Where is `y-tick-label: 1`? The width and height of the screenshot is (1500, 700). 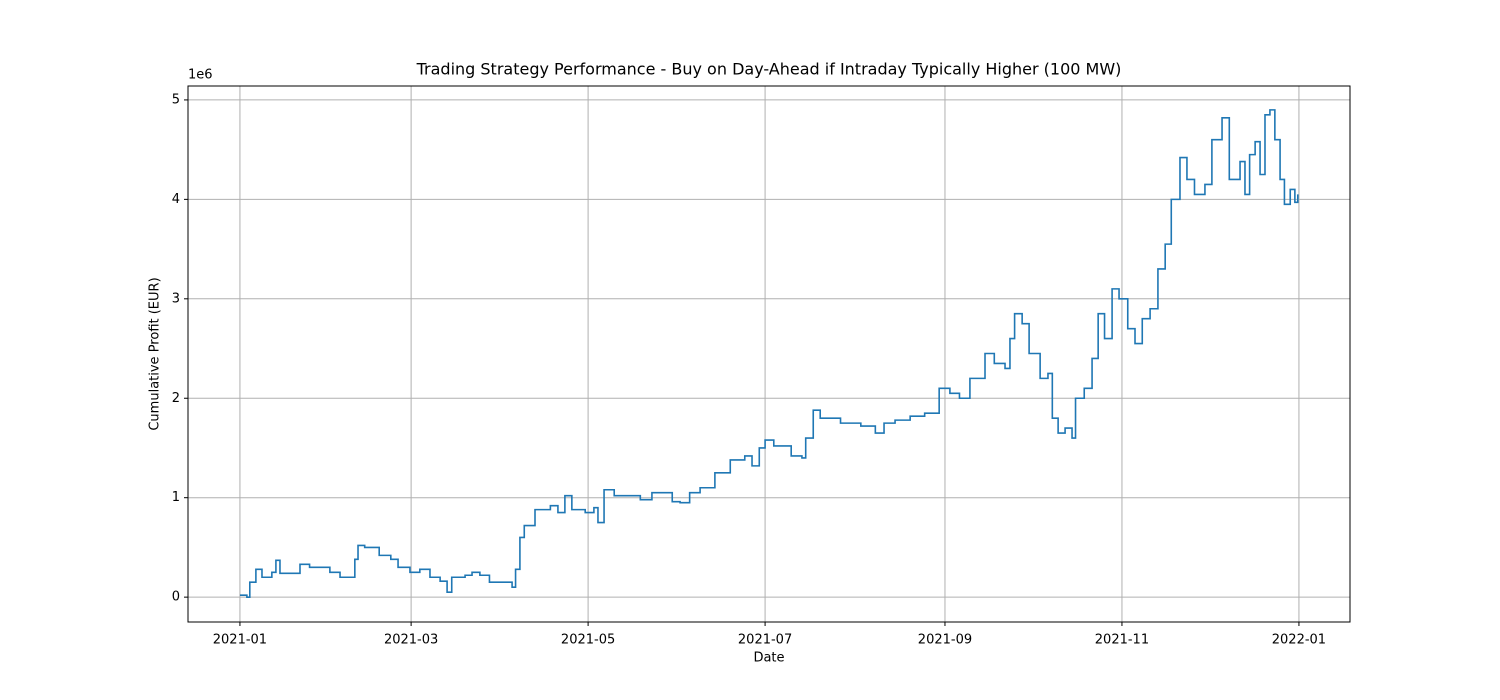
y-tick-label: 1 is located at coordinates (176, 497).